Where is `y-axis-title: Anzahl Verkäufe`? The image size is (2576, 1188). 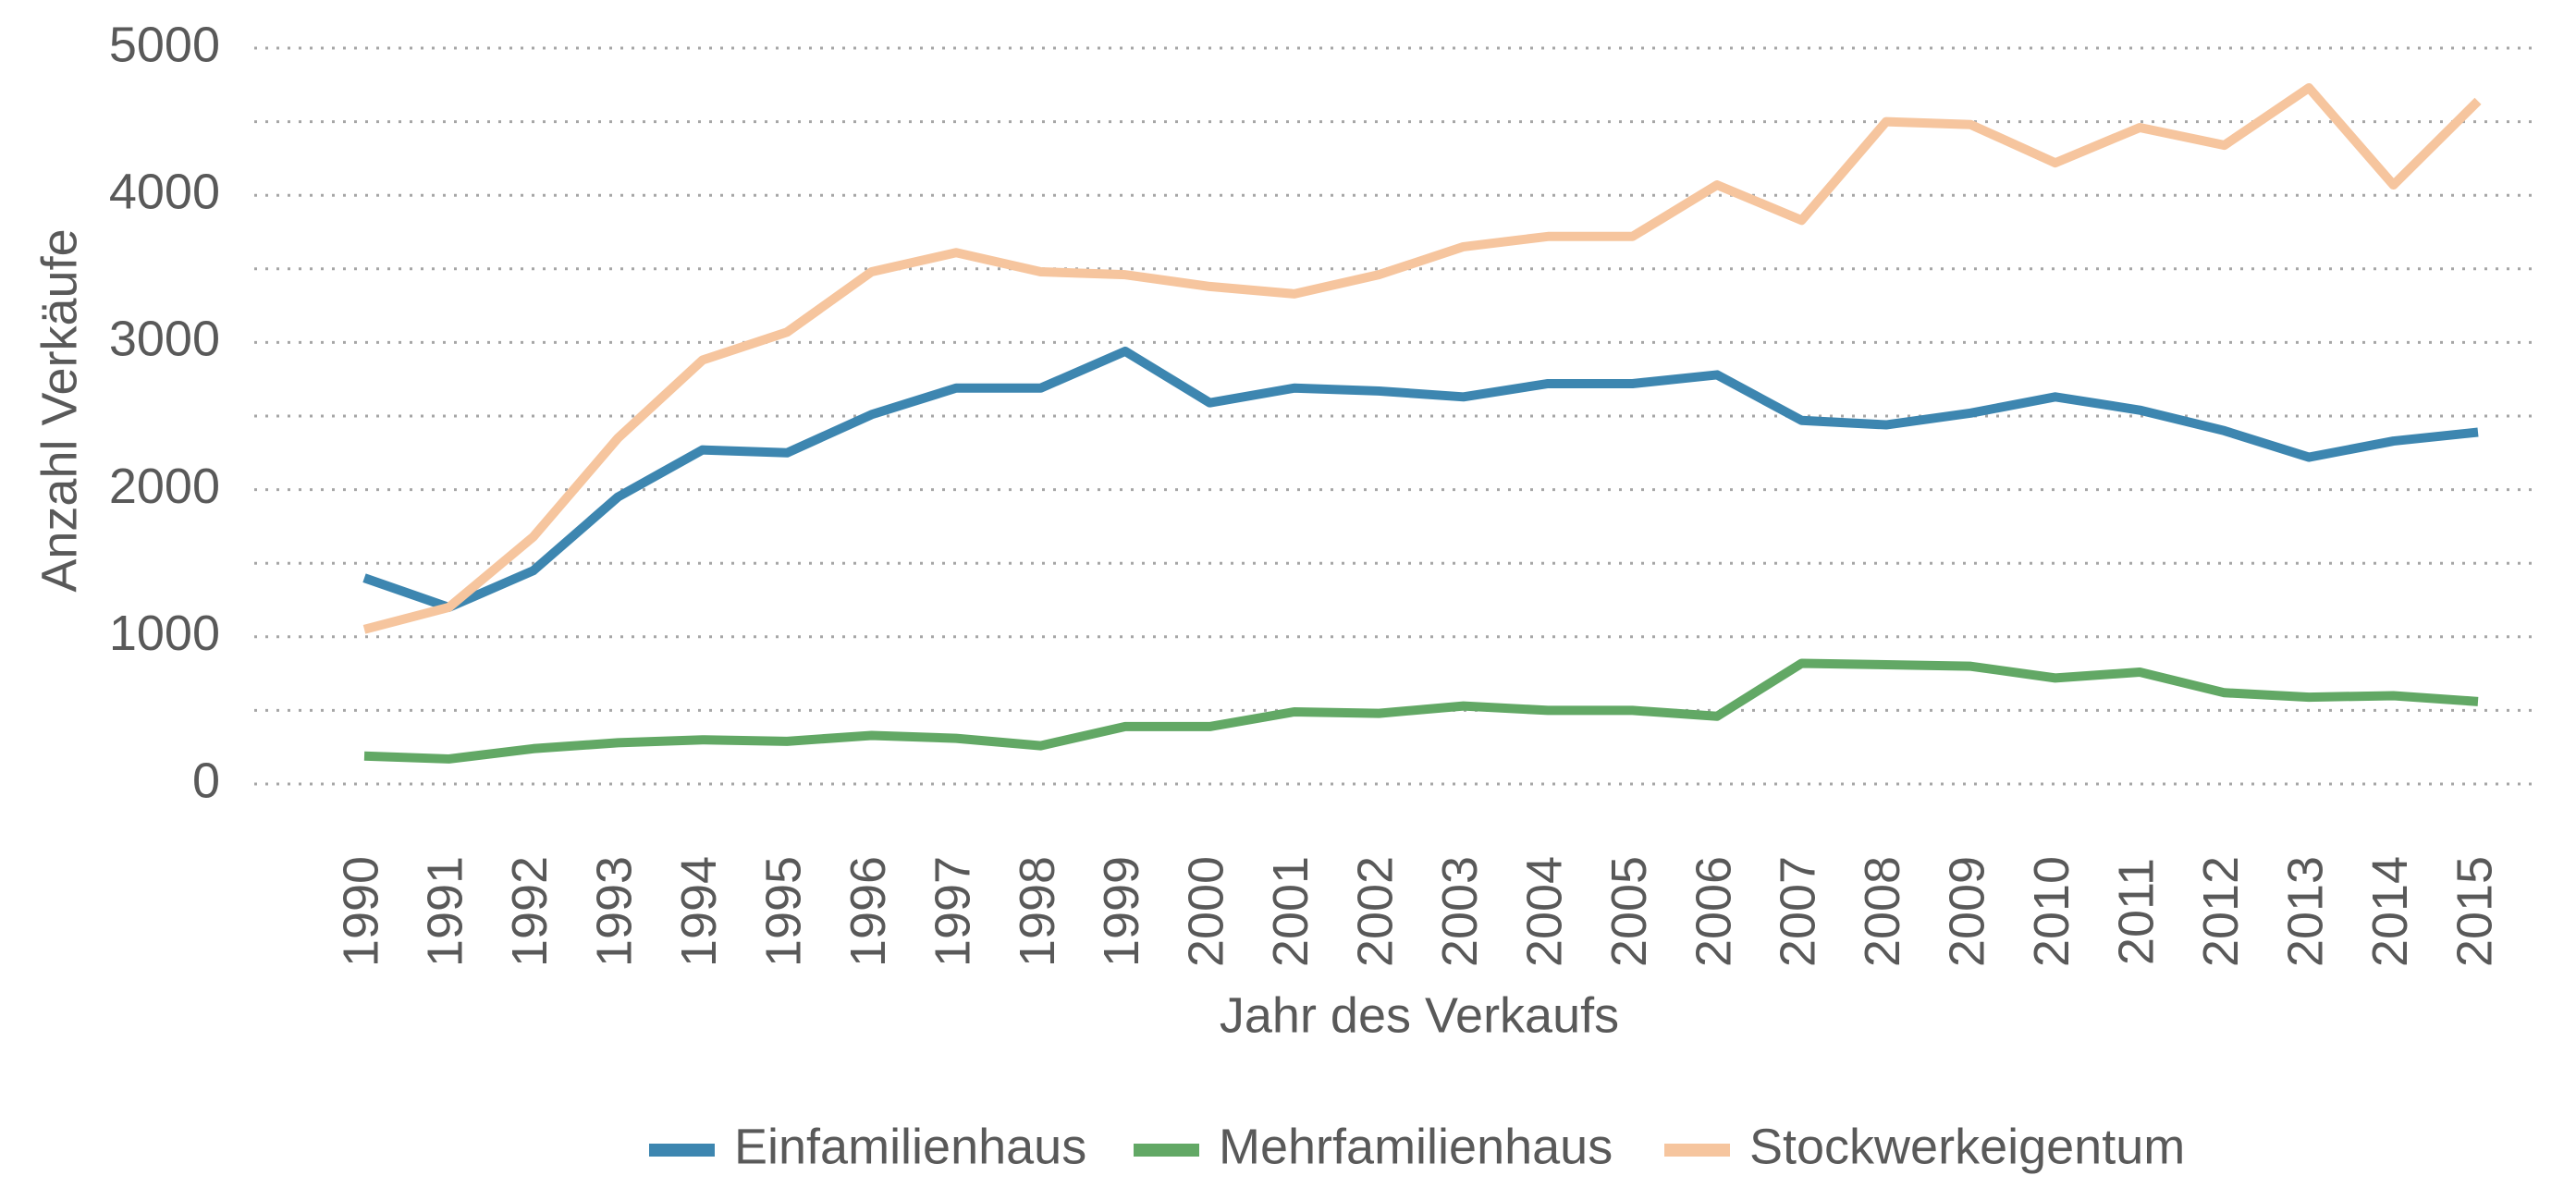 y-axis-title: Anzahl Verkäufe is located at coordinates (59, 410).